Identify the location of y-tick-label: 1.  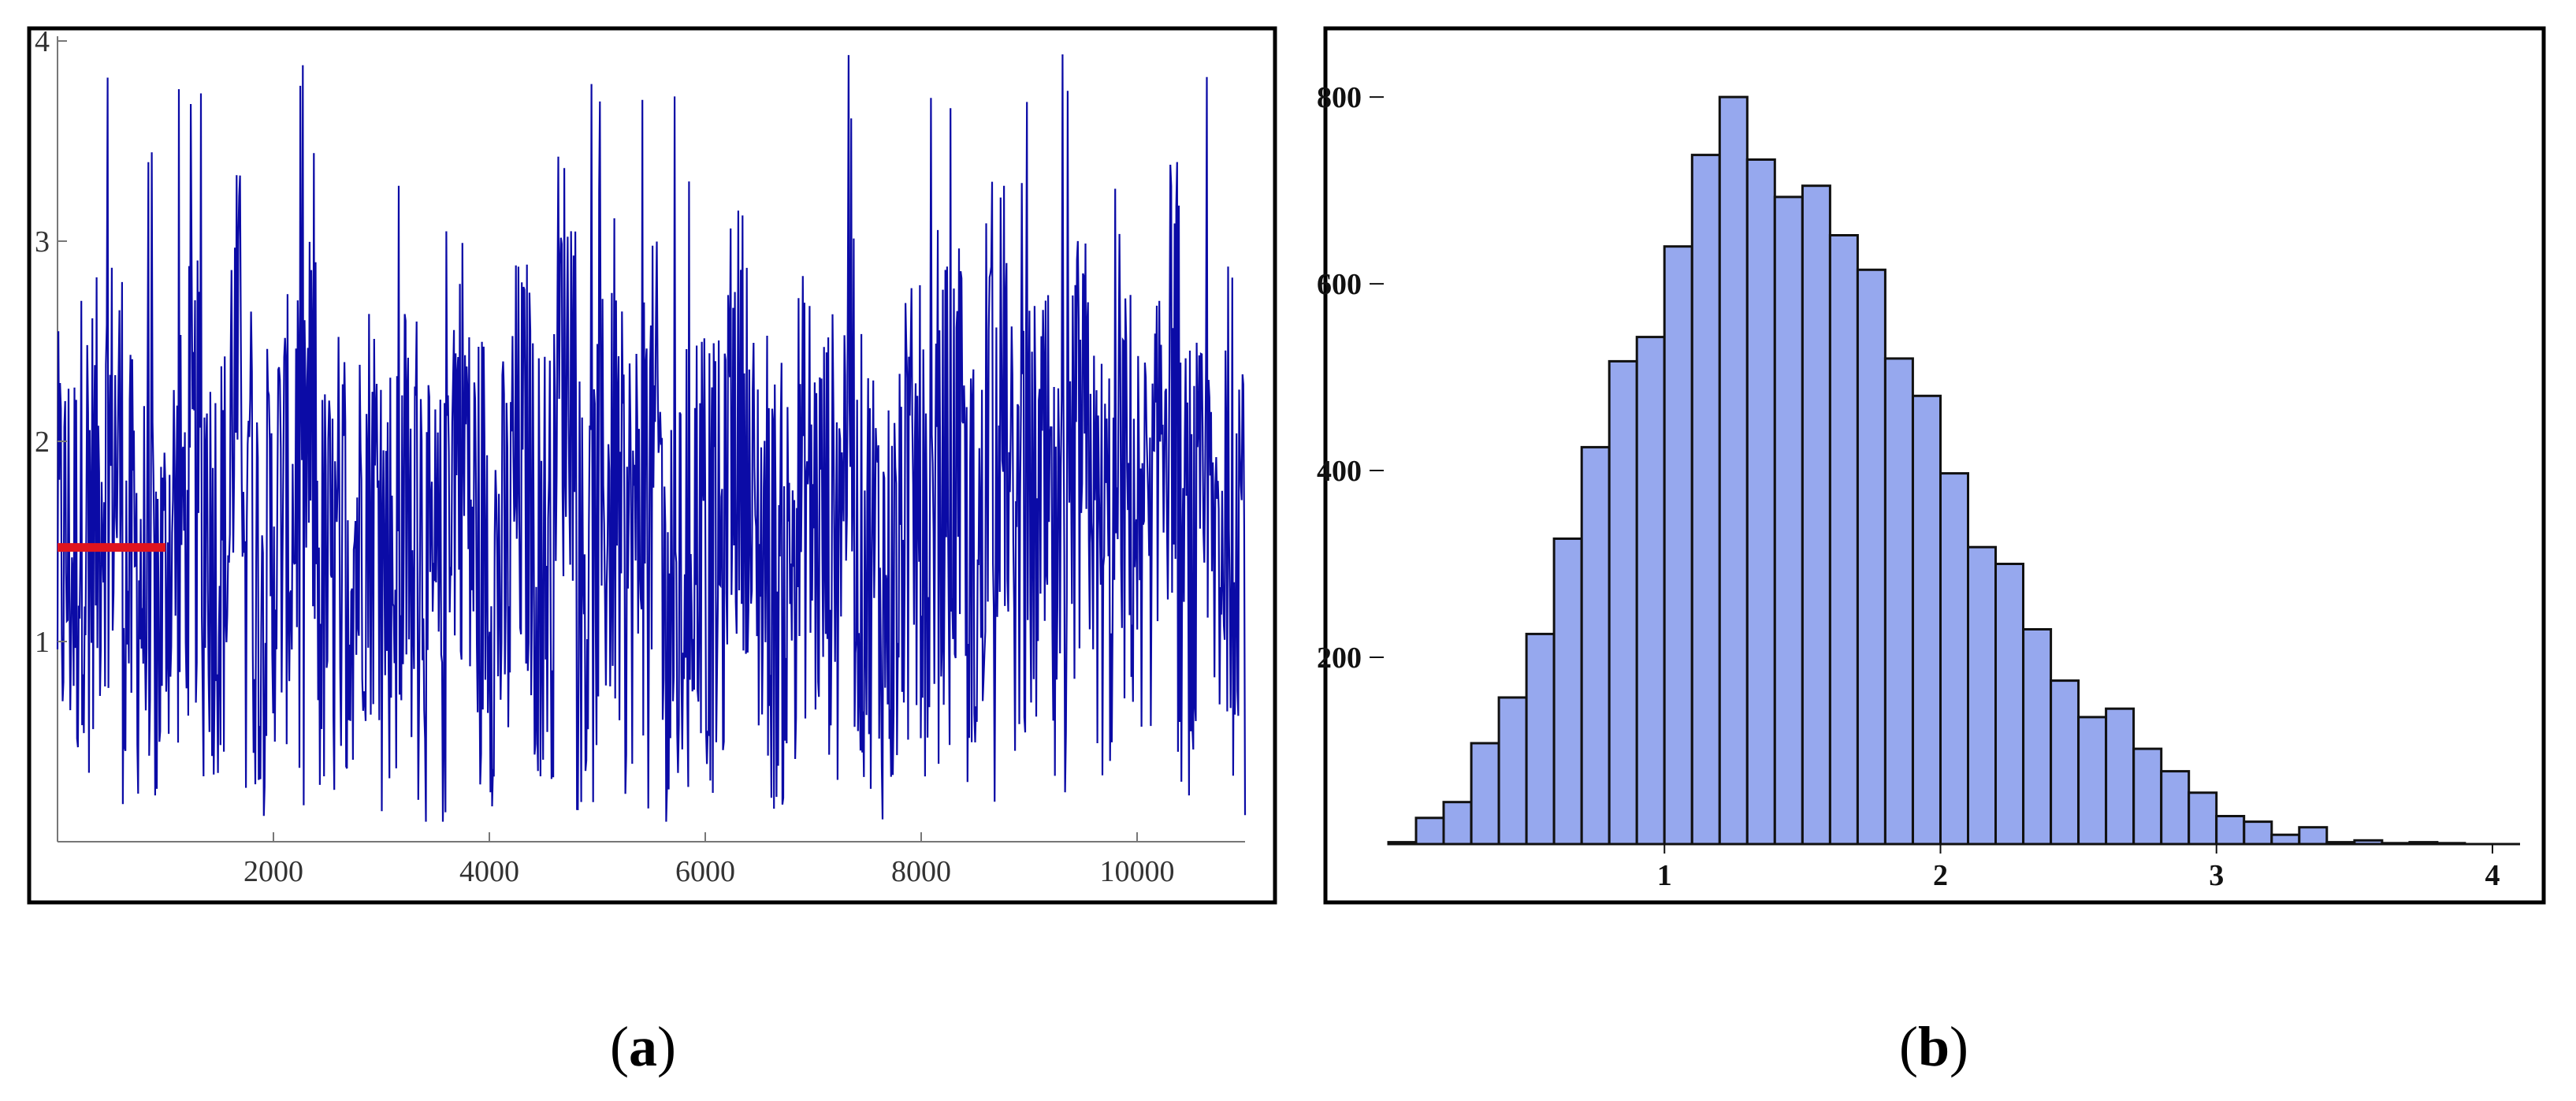
(42, 642).